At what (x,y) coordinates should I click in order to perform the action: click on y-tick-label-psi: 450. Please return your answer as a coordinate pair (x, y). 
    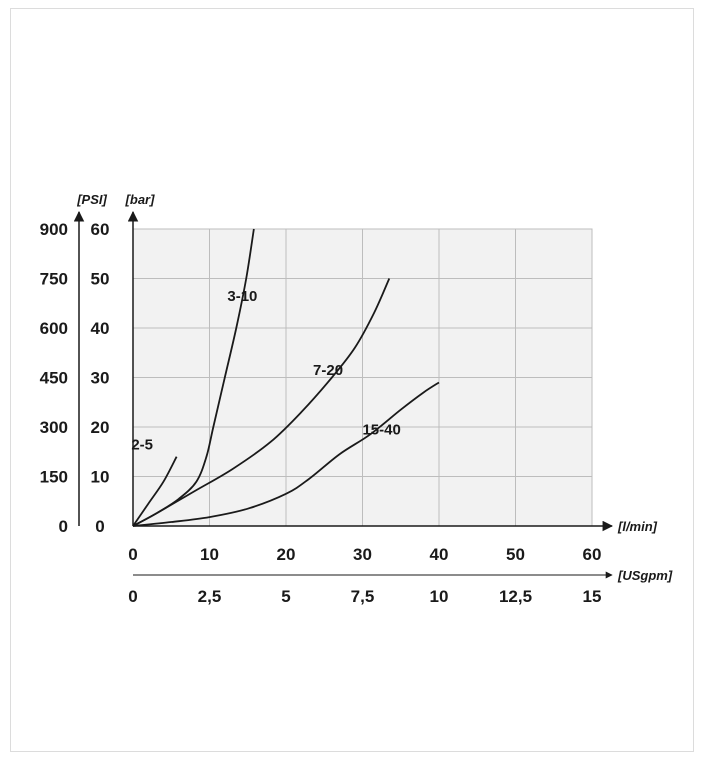
    Looking at the image, I should click on (54, 378).